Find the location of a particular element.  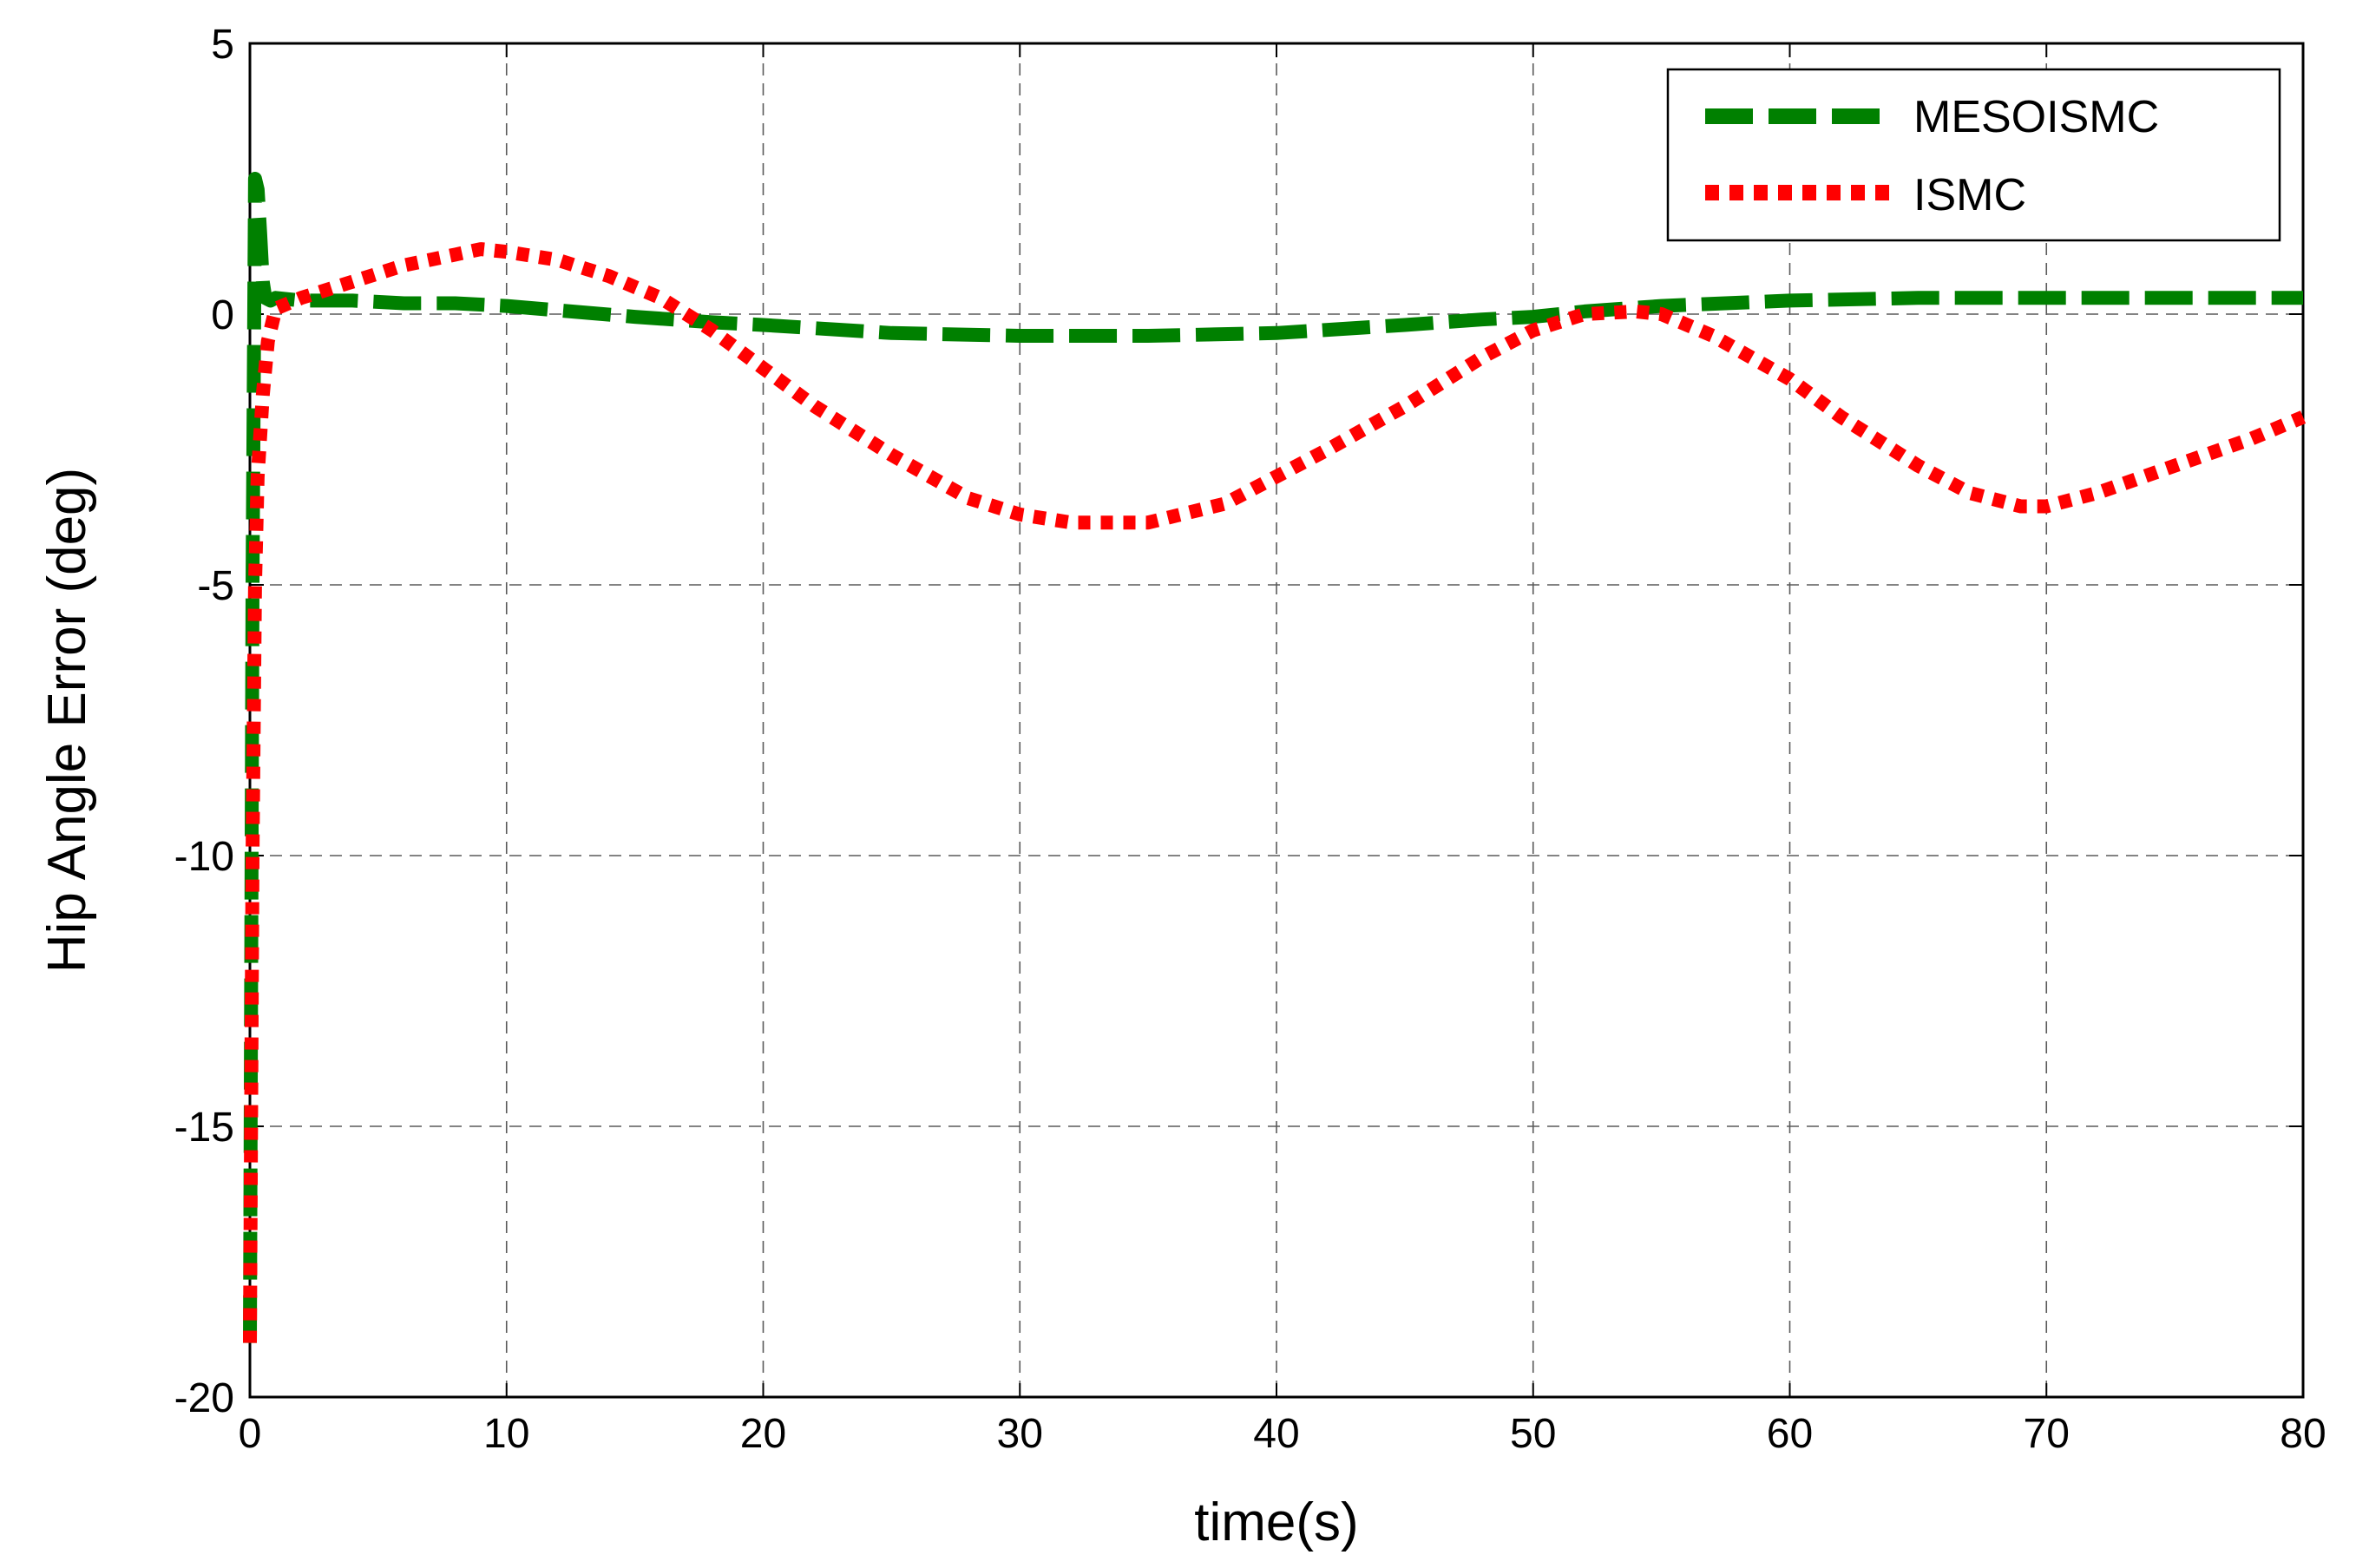

x-tick-label: 50 is located at coordinates (1533, 1434).